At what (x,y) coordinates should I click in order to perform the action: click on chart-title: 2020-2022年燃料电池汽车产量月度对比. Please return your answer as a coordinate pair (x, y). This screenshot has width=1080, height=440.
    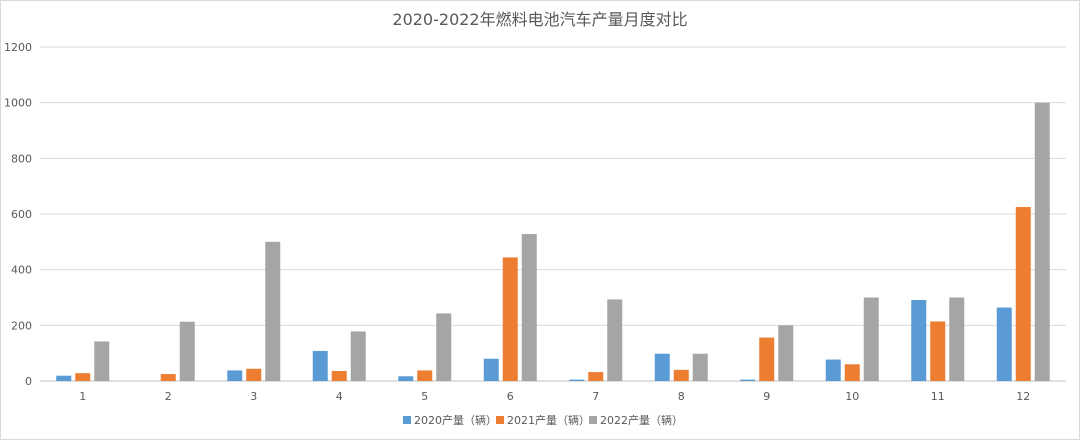
    Looking at the image, I should click on (539, 19).